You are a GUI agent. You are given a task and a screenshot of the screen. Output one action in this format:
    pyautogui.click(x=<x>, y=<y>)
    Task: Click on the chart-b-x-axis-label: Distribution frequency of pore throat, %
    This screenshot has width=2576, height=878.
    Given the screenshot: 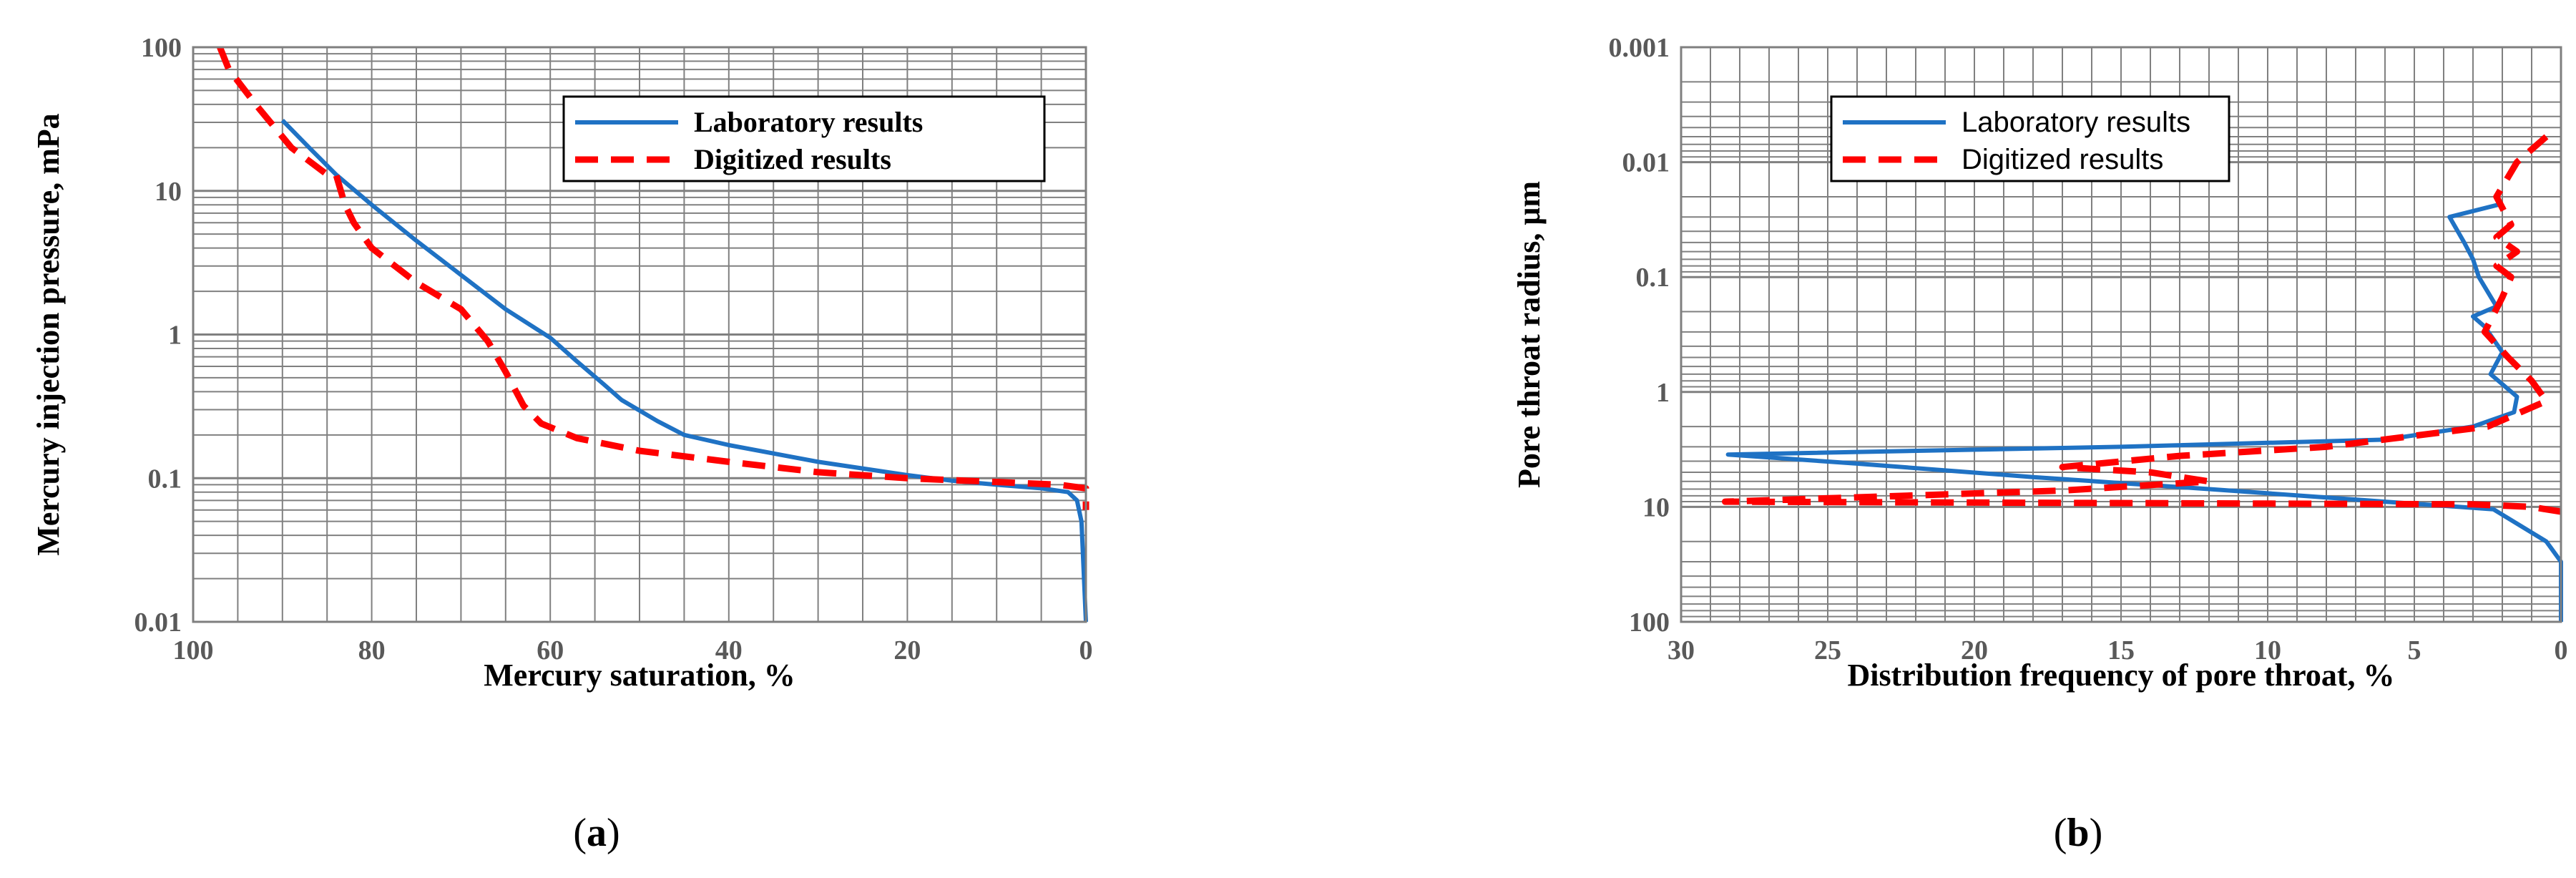 What is the action you would take?
    pyautogui.click(x=2120, y=675)
    